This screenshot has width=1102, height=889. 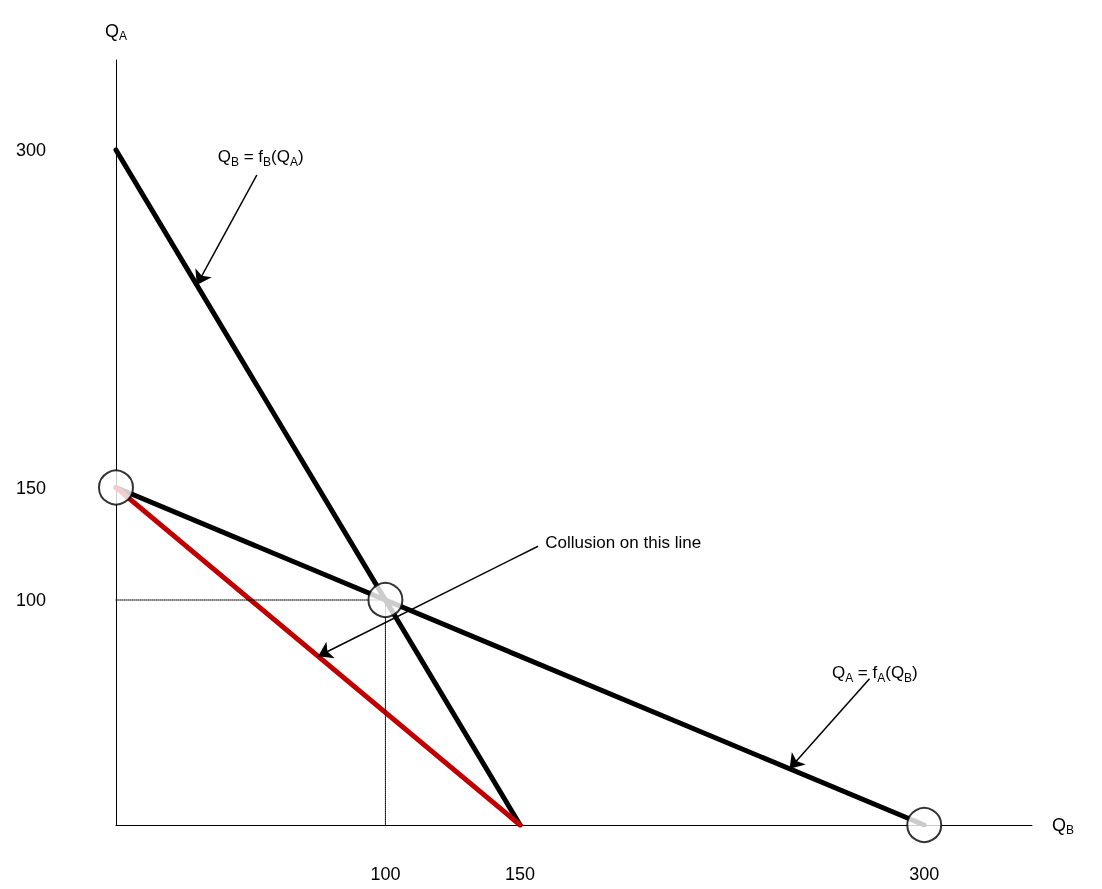 What do you see at coordinates (30, 487) in the screenshot?
I see `y-tick-label: 150` at bounding box center [30, 487].